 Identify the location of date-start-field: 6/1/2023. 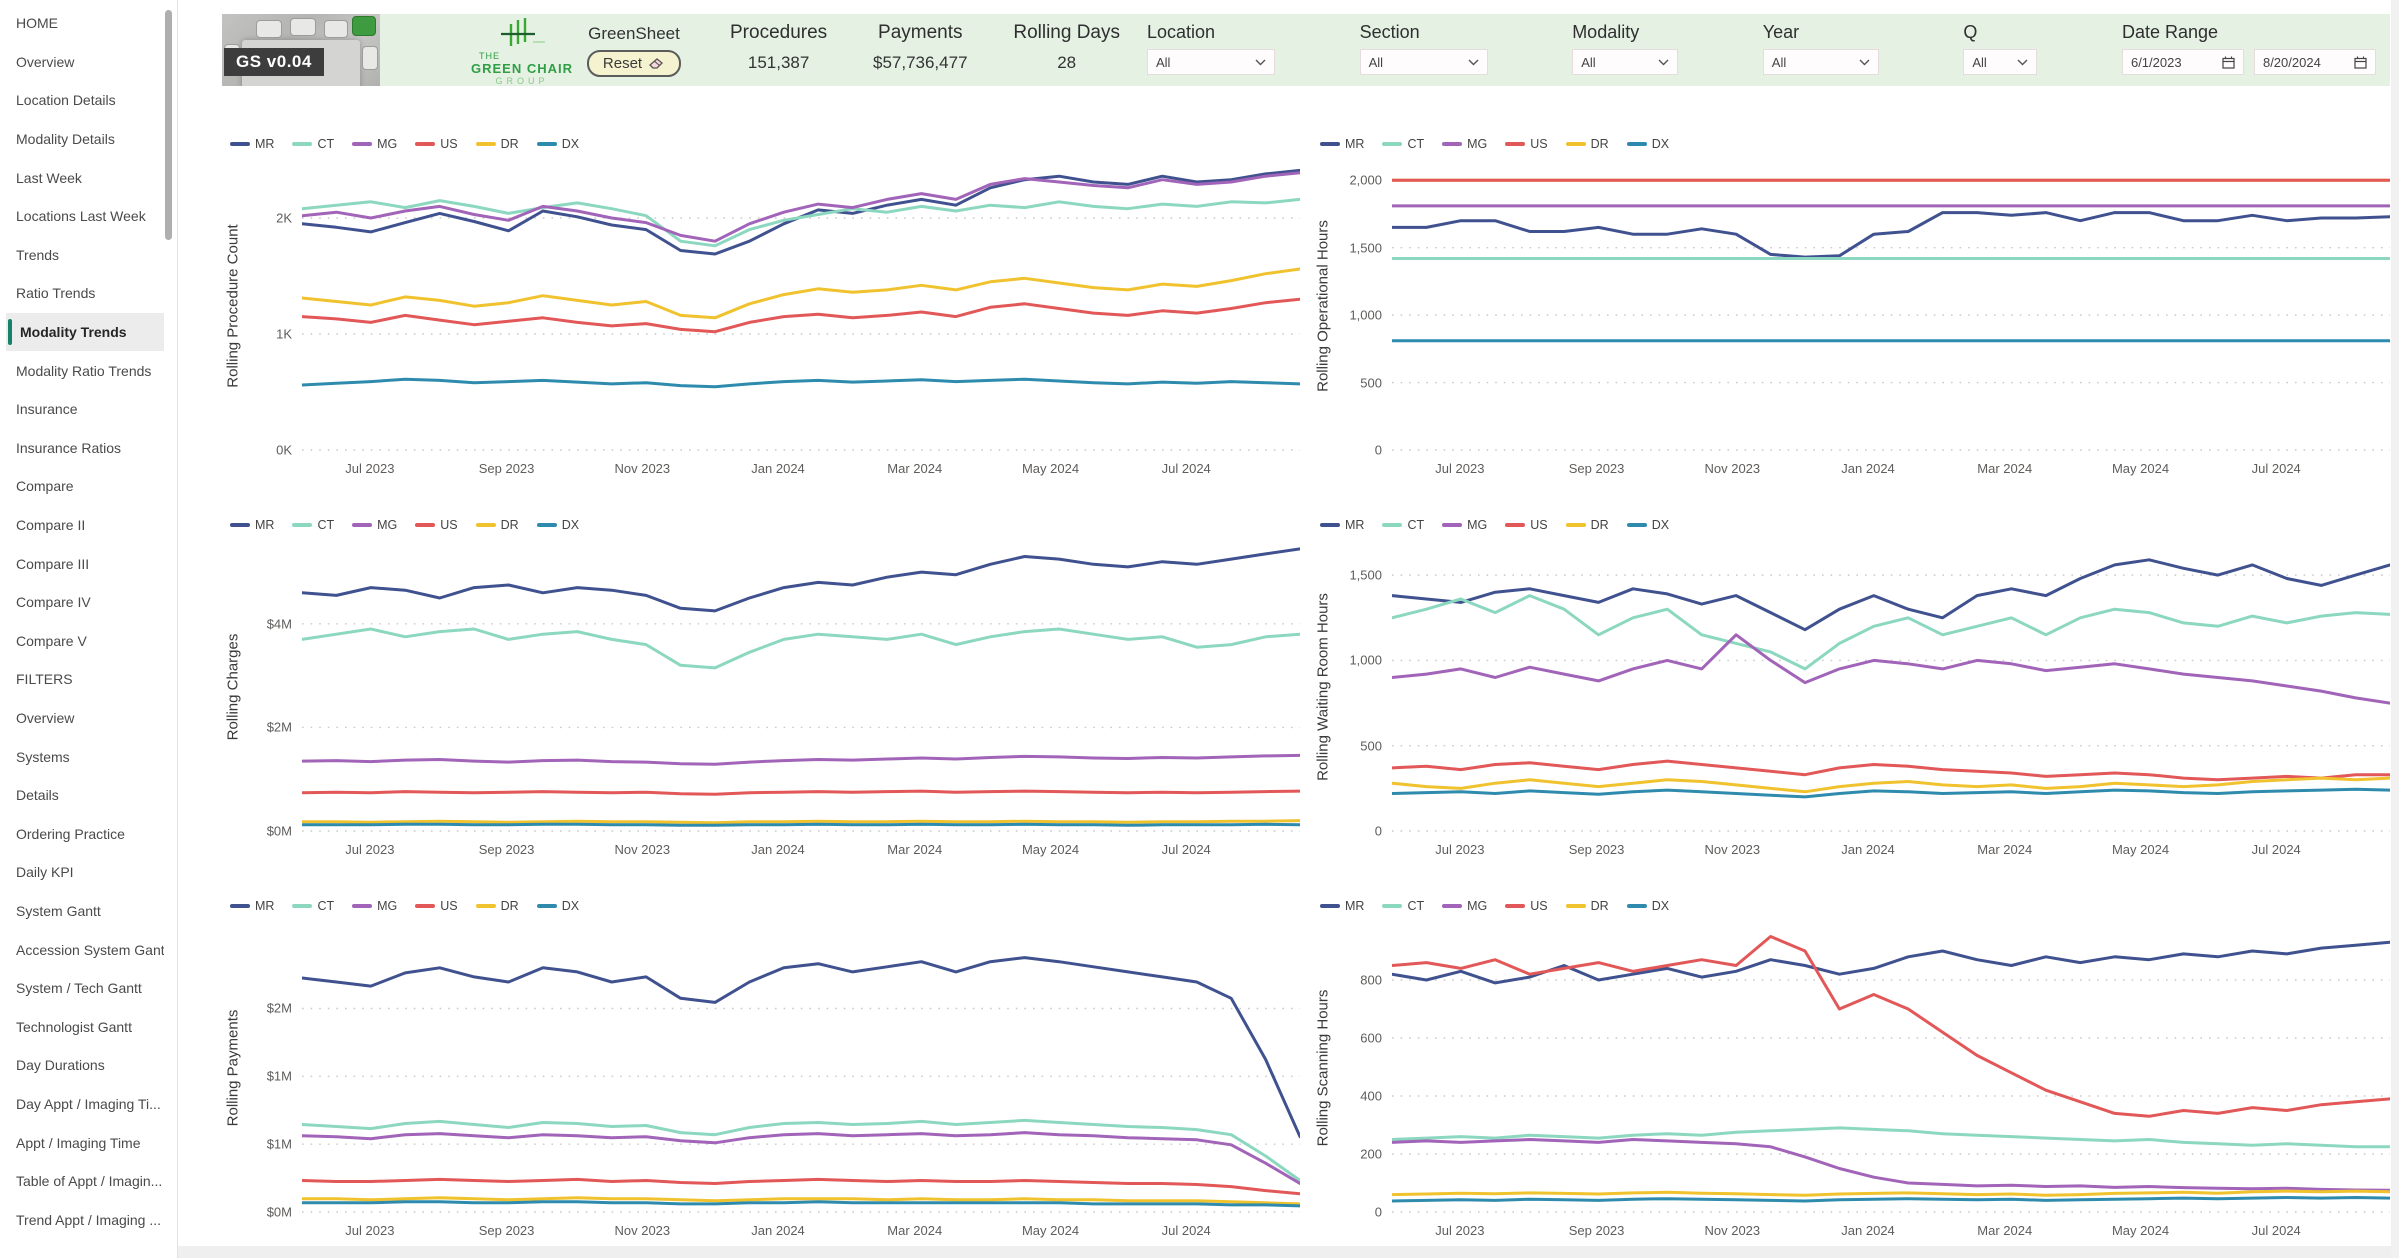
(2182, 62).